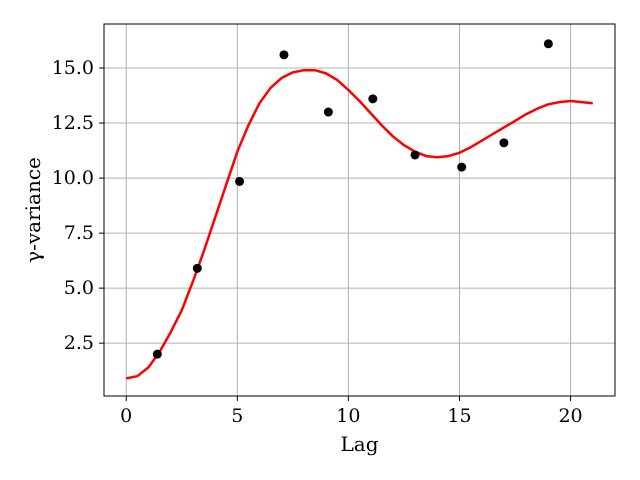 The height and width of the screenshot is (480, 640). What do you see at coordinates (33, 210) in the screenshot?
I see `y-axis-label: γ-variance` at bounding box center [33, 210].